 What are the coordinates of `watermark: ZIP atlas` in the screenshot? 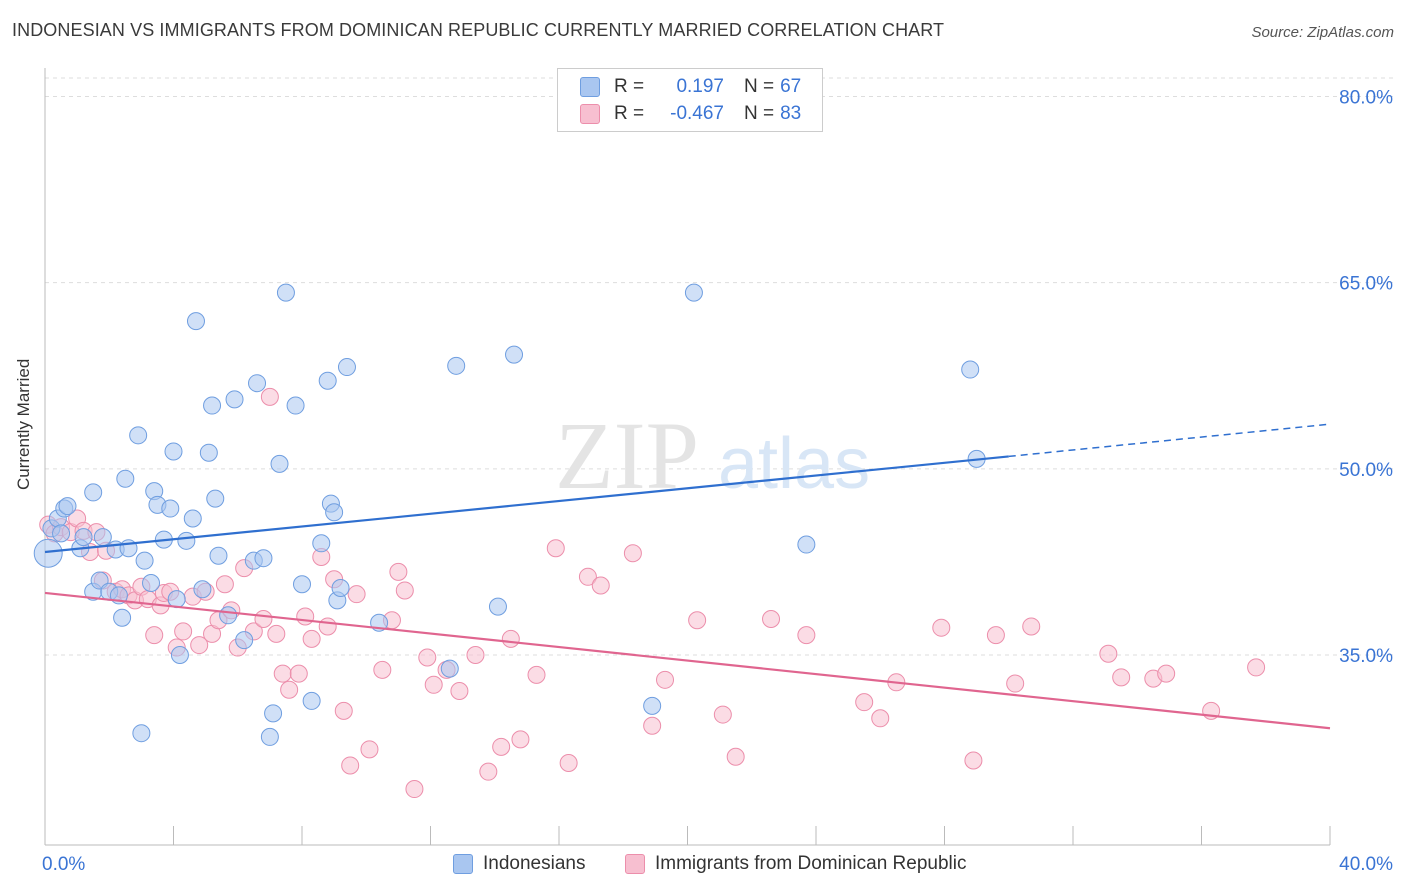 It's located at (712, 455).